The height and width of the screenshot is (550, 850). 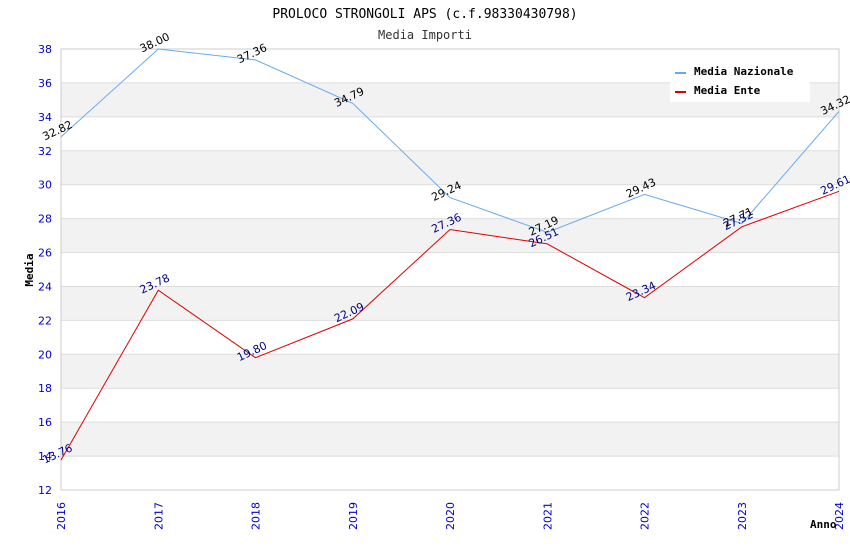 What do you see at coordinates (45, 83) in the screenshot?
I see `y-tick-label: 36` at bounding box center [45, 83].